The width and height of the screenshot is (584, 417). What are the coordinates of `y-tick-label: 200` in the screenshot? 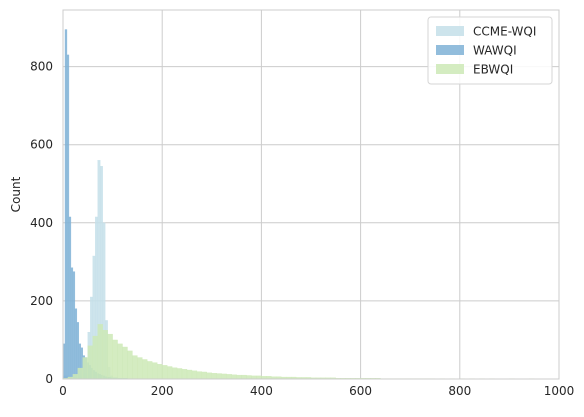 It's located at (41, 301).